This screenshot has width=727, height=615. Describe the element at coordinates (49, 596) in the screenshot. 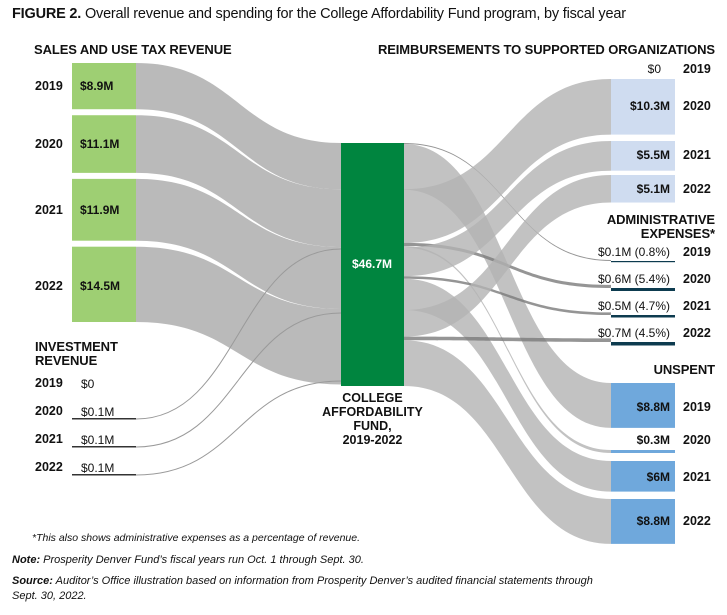

I see `source-line2: Sept. 30, 2022.` at that location.